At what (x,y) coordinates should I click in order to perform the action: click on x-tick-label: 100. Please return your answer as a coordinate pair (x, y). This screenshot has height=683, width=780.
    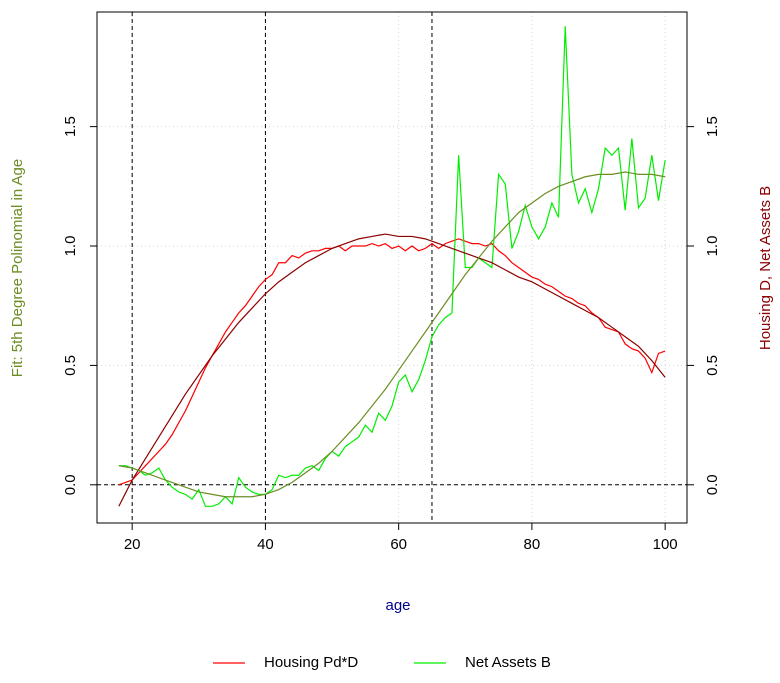
    Looking at the image, I should click on (665, 544).